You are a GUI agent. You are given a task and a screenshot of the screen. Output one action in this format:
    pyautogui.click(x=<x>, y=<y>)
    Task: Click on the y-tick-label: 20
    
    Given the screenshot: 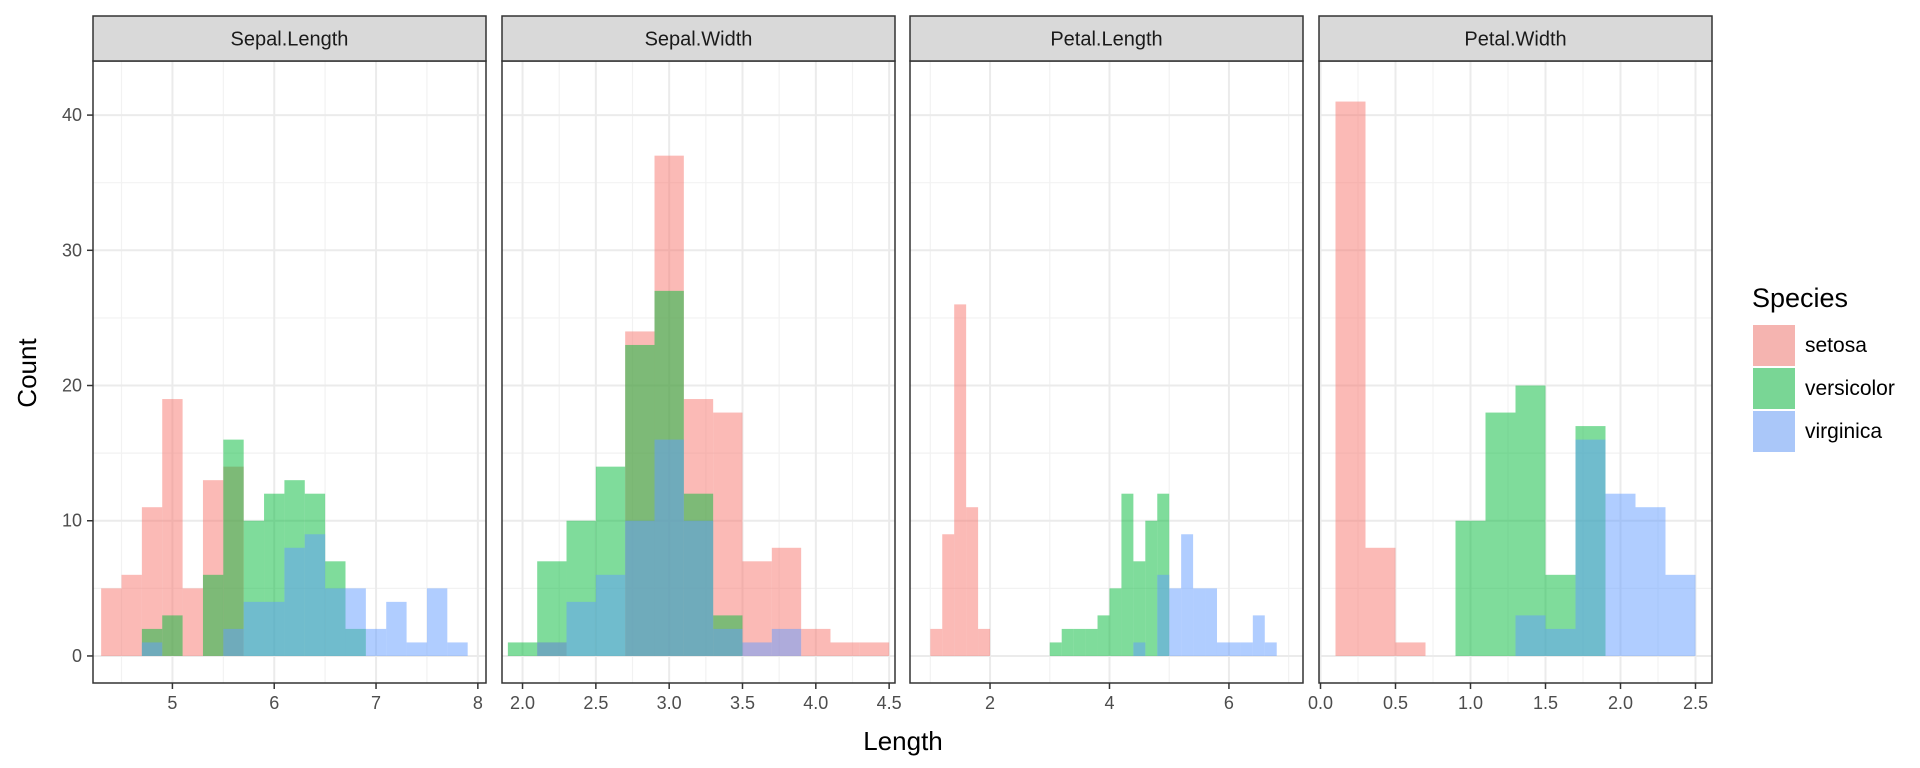 What is the action you would take?
    pyautogui.click(x=72, y=386)
    